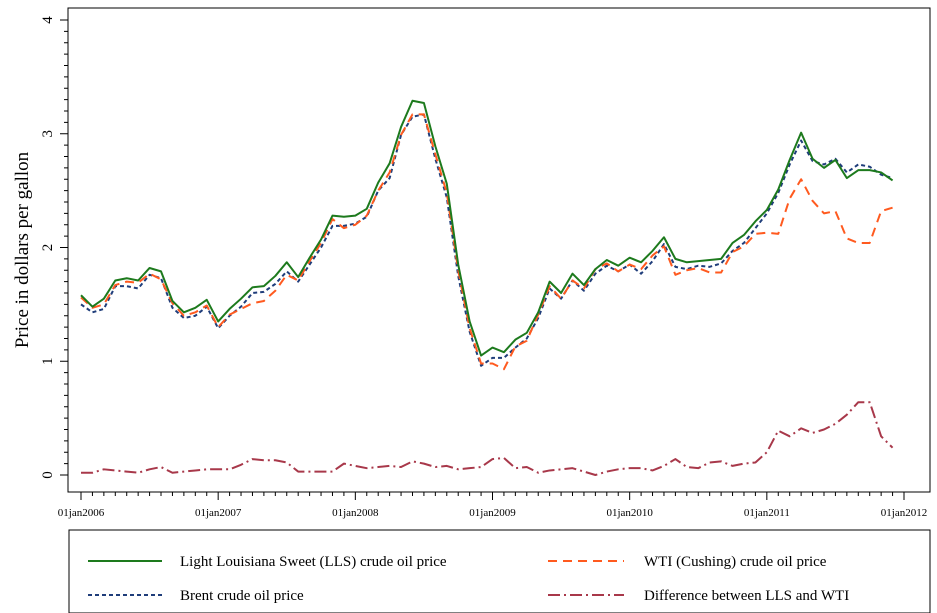  I want to click on x-tick-label: 01jan2010, so click(629, 513).